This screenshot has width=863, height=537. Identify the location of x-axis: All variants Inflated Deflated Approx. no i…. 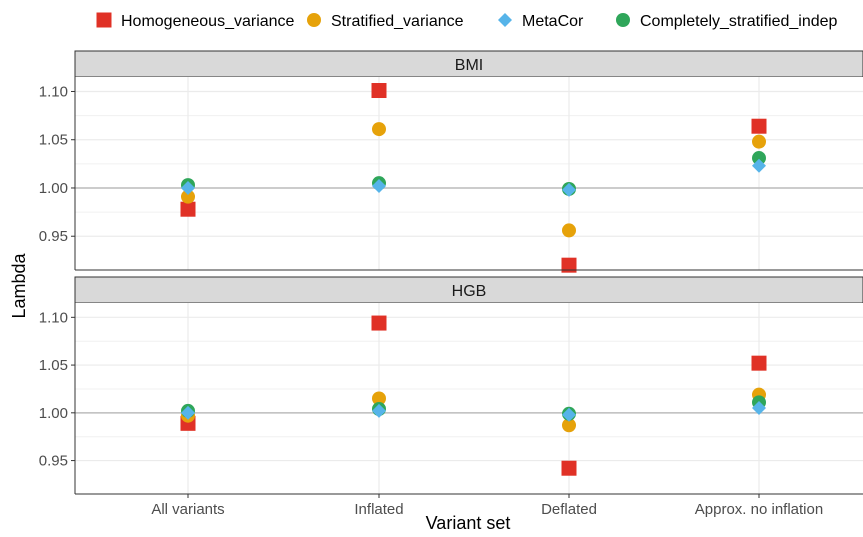
(487, 506).